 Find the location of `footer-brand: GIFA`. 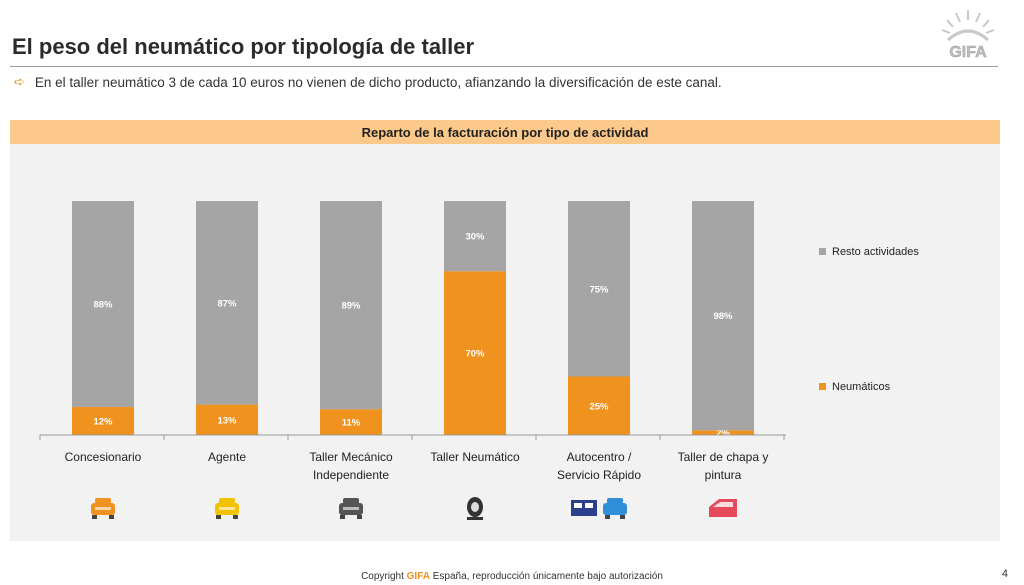

footer-brand: GIFA is located at coordinates (418, 576).